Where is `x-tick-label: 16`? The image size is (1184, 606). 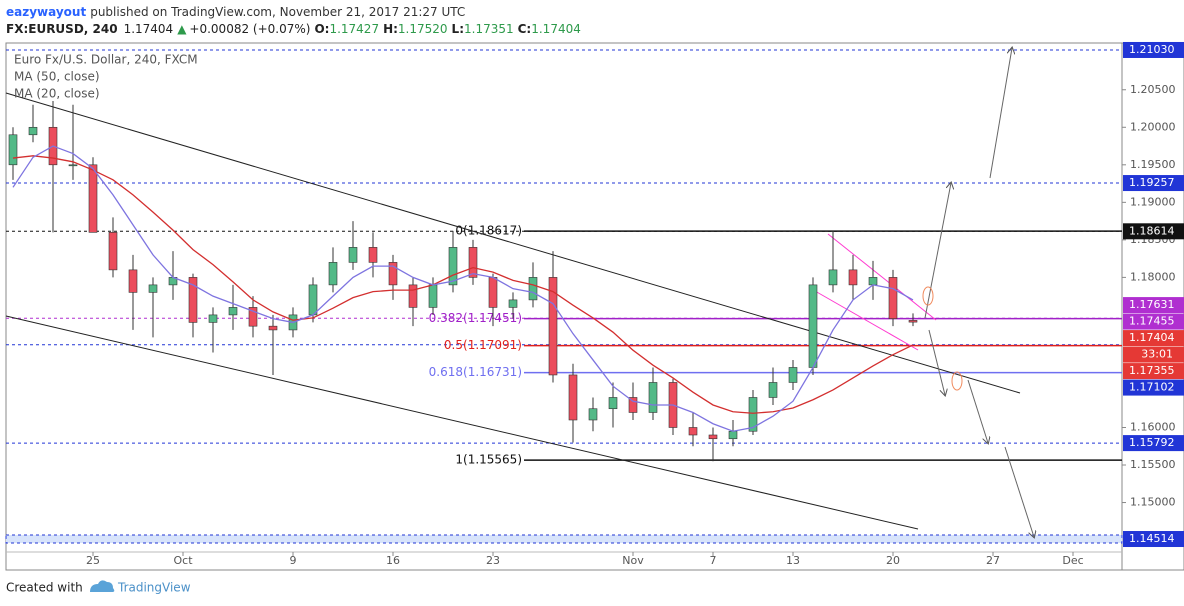
x-tick-label: 16 is located at coordinates (393, 560).